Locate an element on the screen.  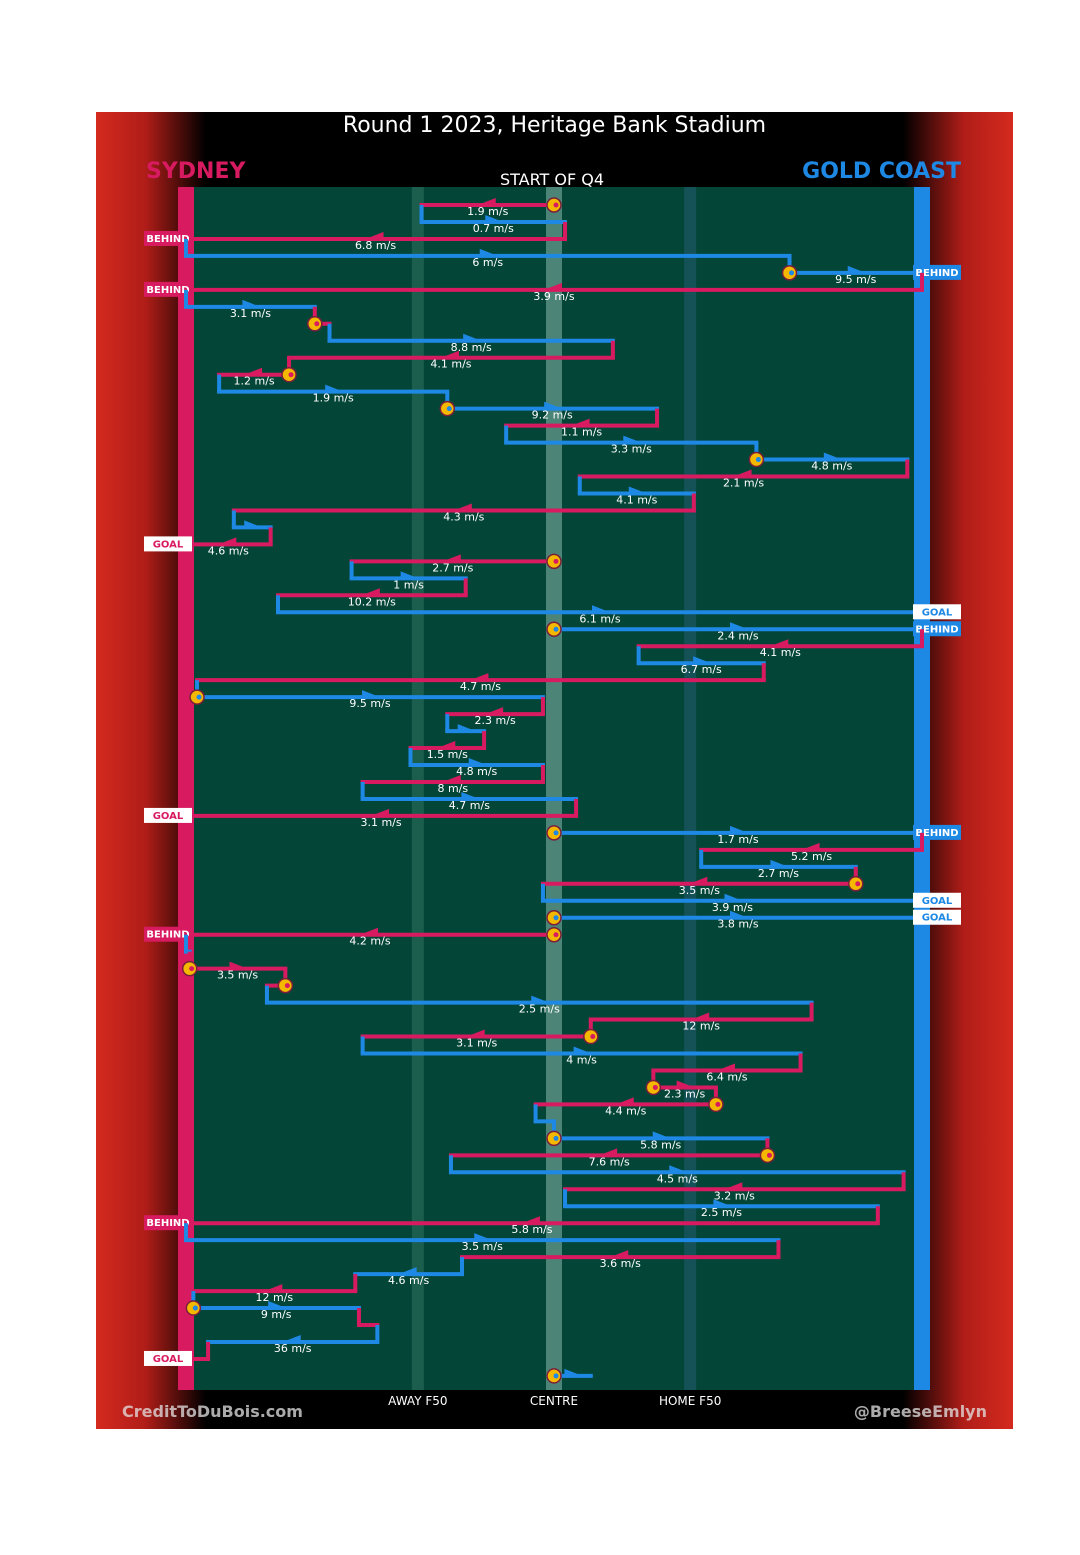
speed-label: 4.5 m/s is located at coordinates (677, 1178).